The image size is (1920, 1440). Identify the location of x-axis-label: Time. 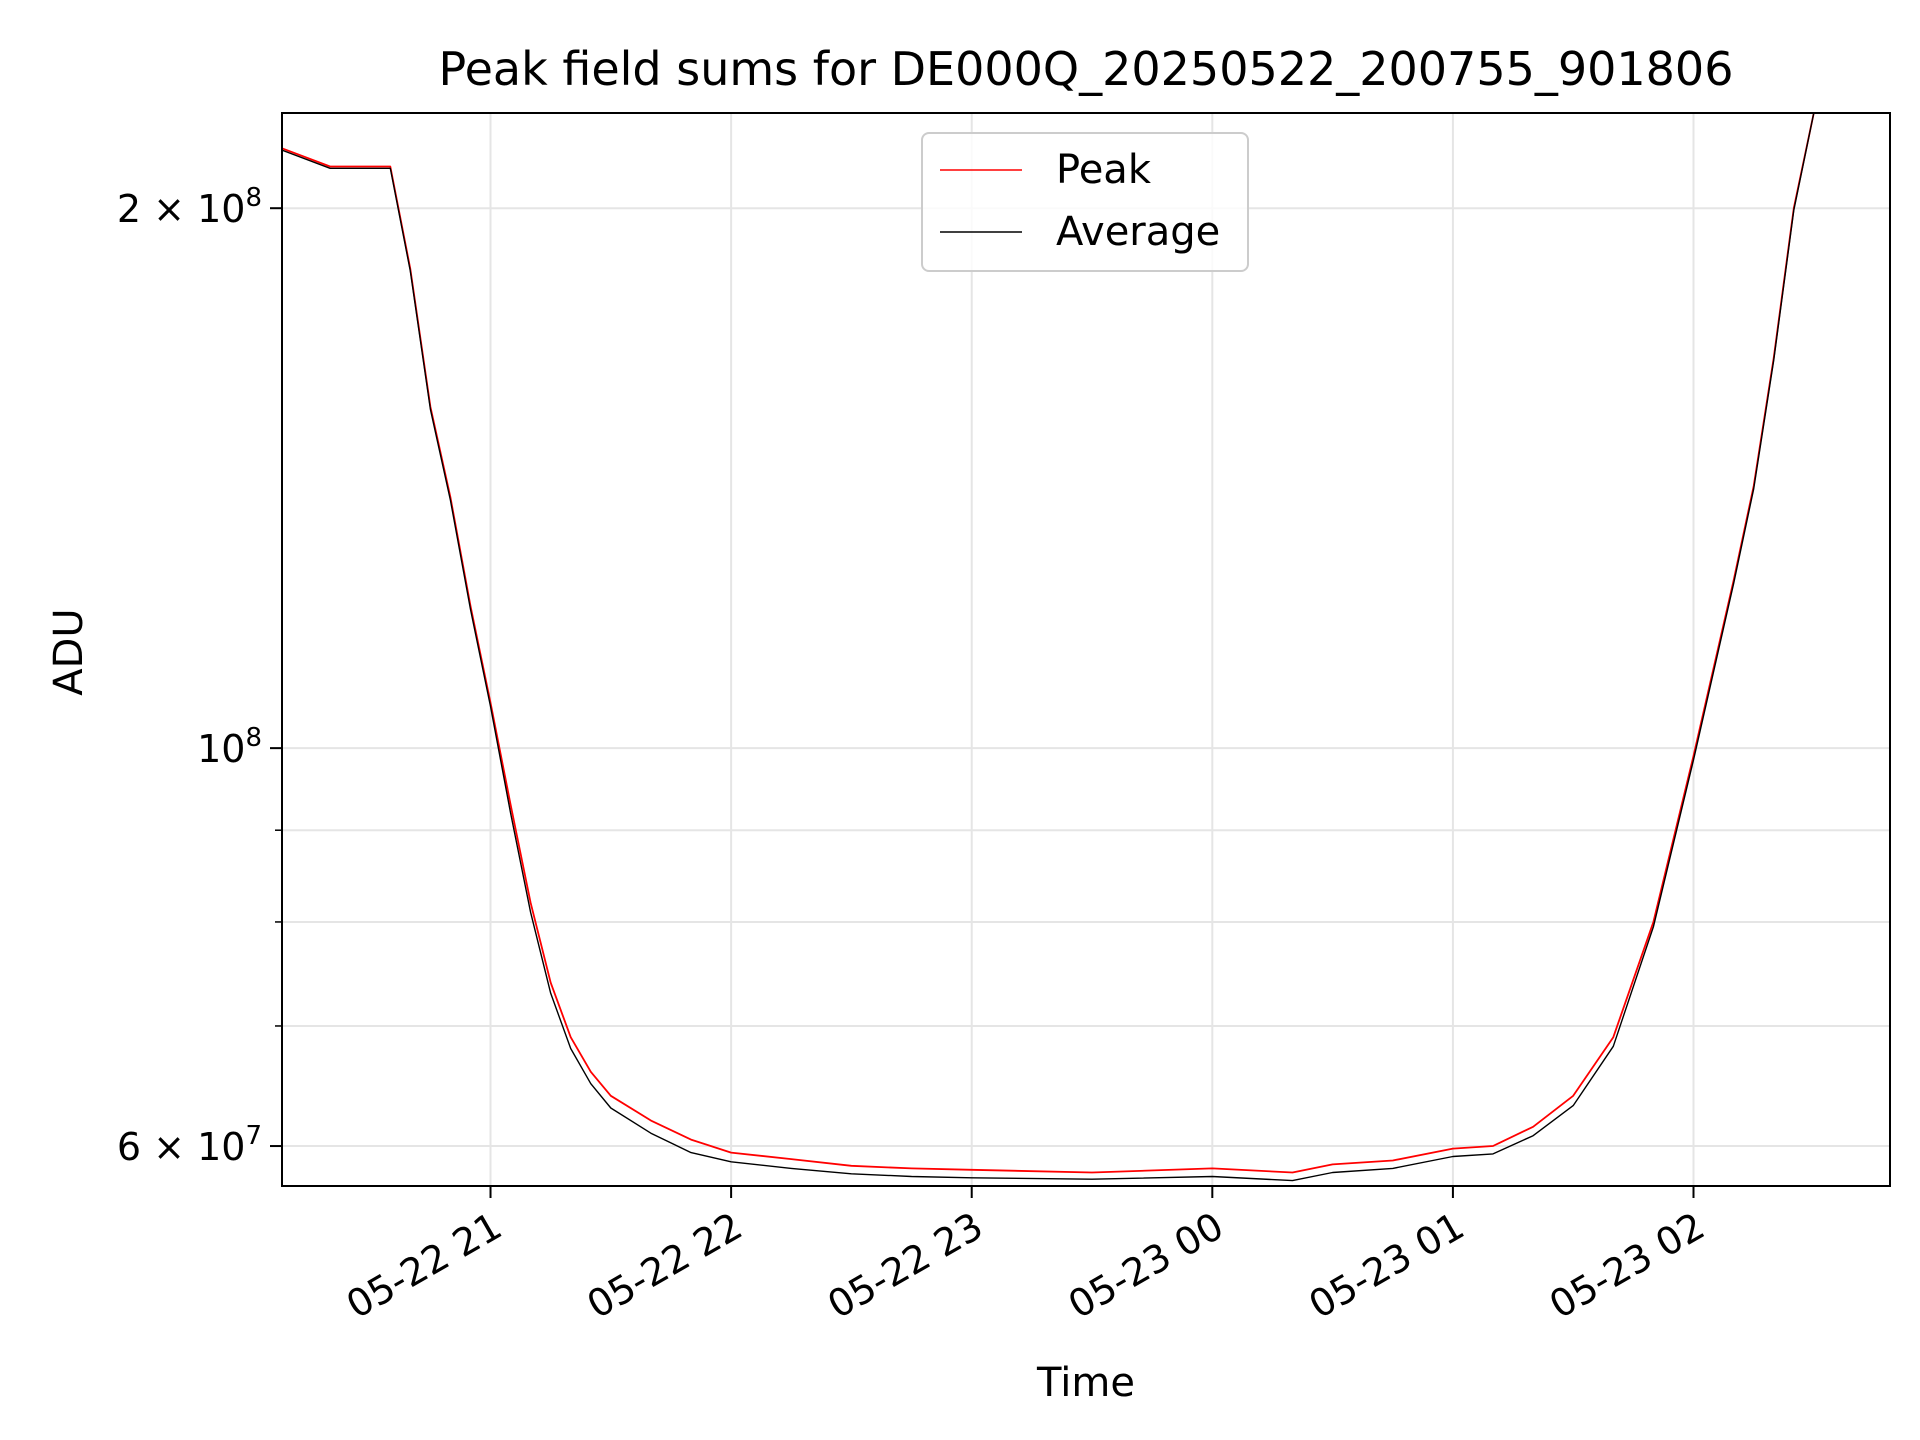
(1085, 1383).